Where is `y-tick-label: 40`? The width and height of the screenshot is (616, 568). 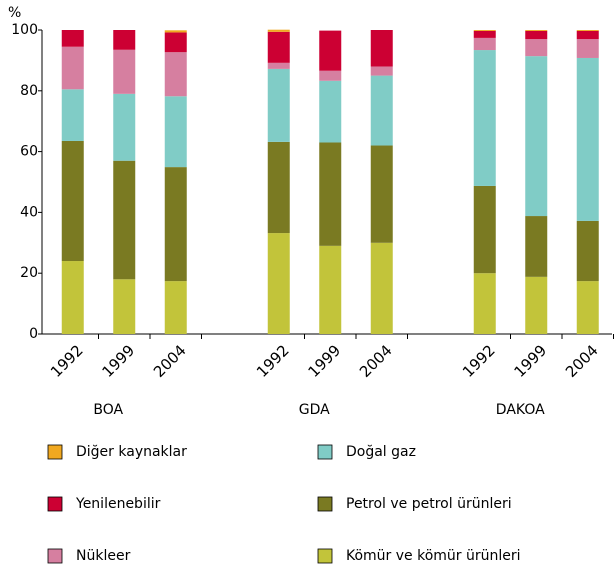
y-tick-label: 40 is located at coordinates (29, 212).